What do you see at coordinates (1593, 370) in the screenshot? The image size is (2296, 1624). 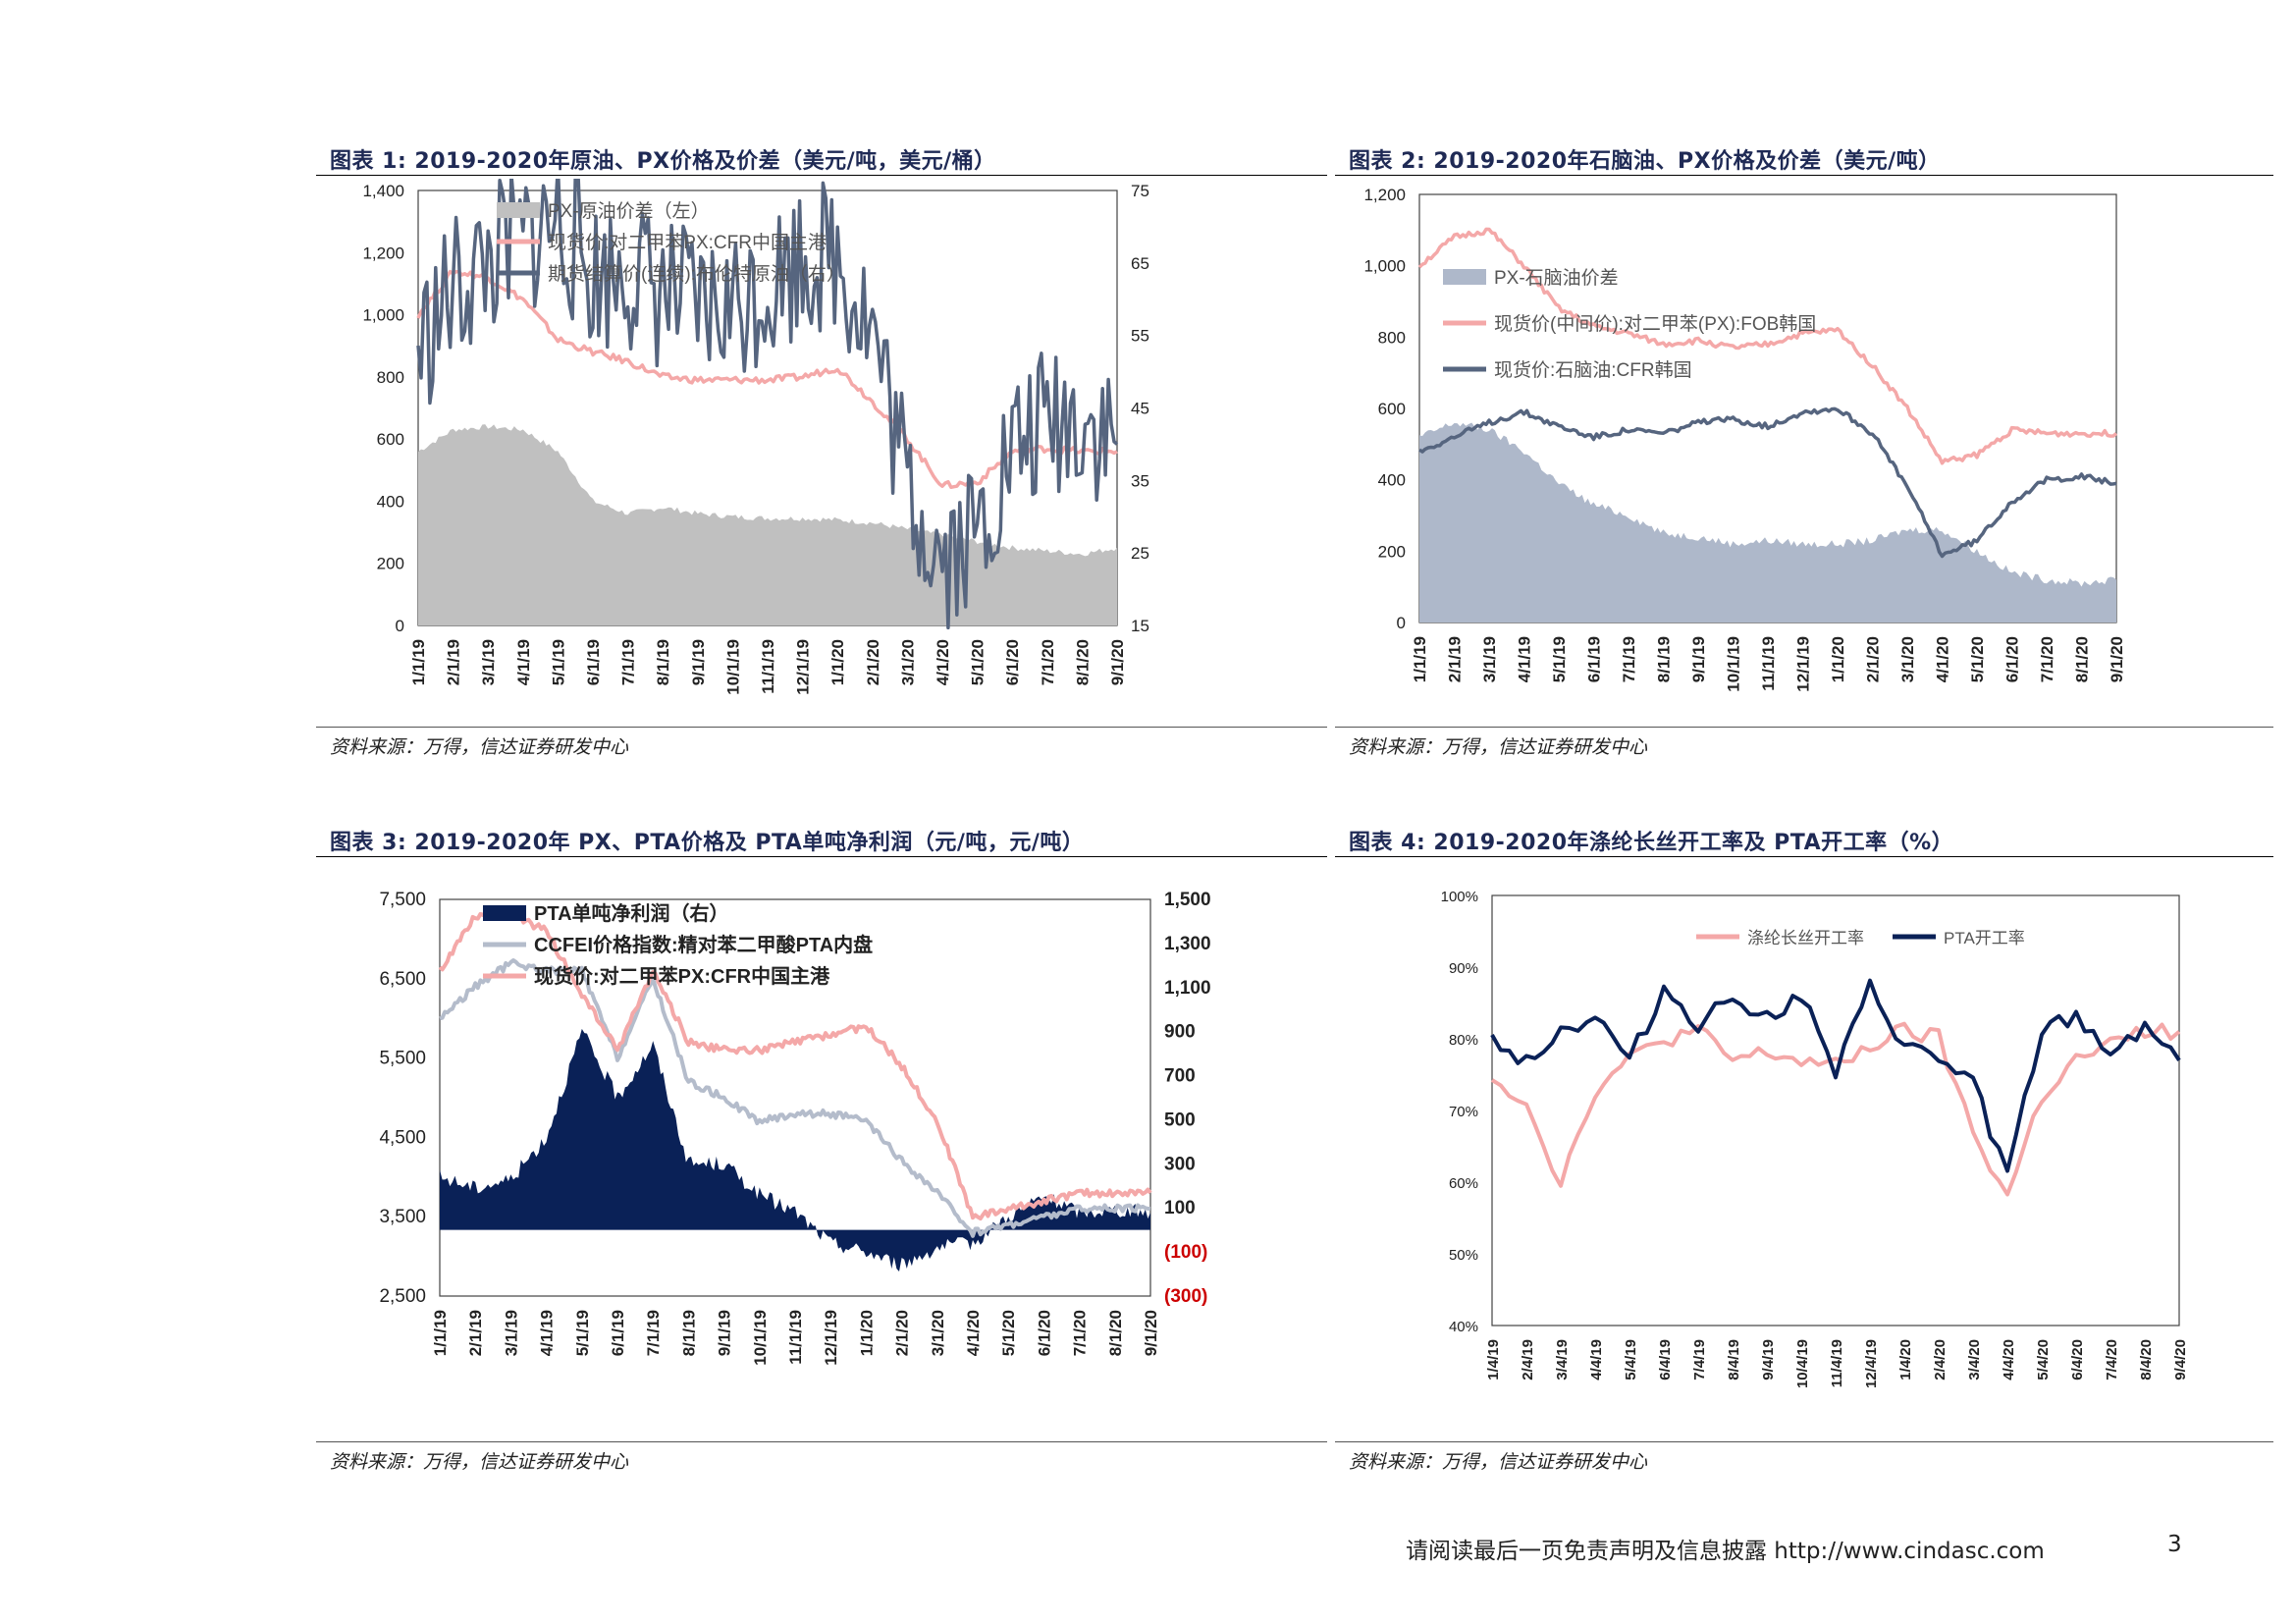 I see `chart-2-legend-label-3: 现货价:石脑油:CFR韩国` at bounding box center [1593, 370].